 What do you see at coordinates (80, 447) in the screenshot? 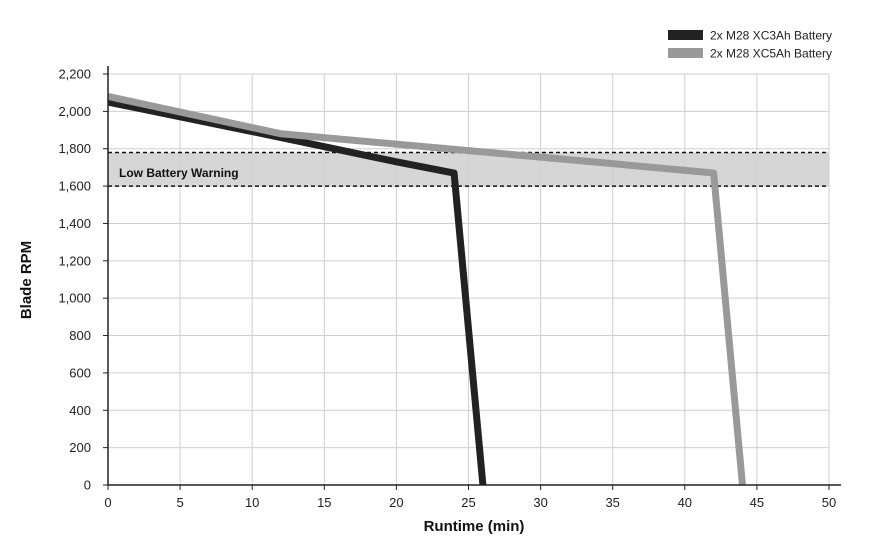
I see `y-tick-label: 200` at bounding box center [80, 447].